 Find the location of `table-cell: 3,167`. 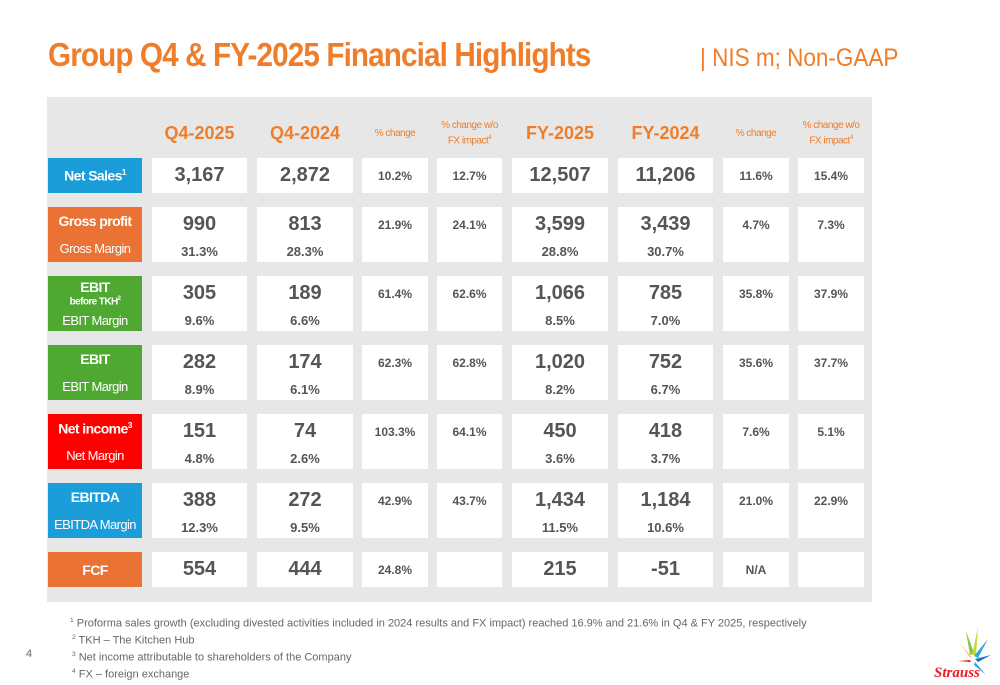

table-cell: 3,167 is located at coordinates (199, 175).